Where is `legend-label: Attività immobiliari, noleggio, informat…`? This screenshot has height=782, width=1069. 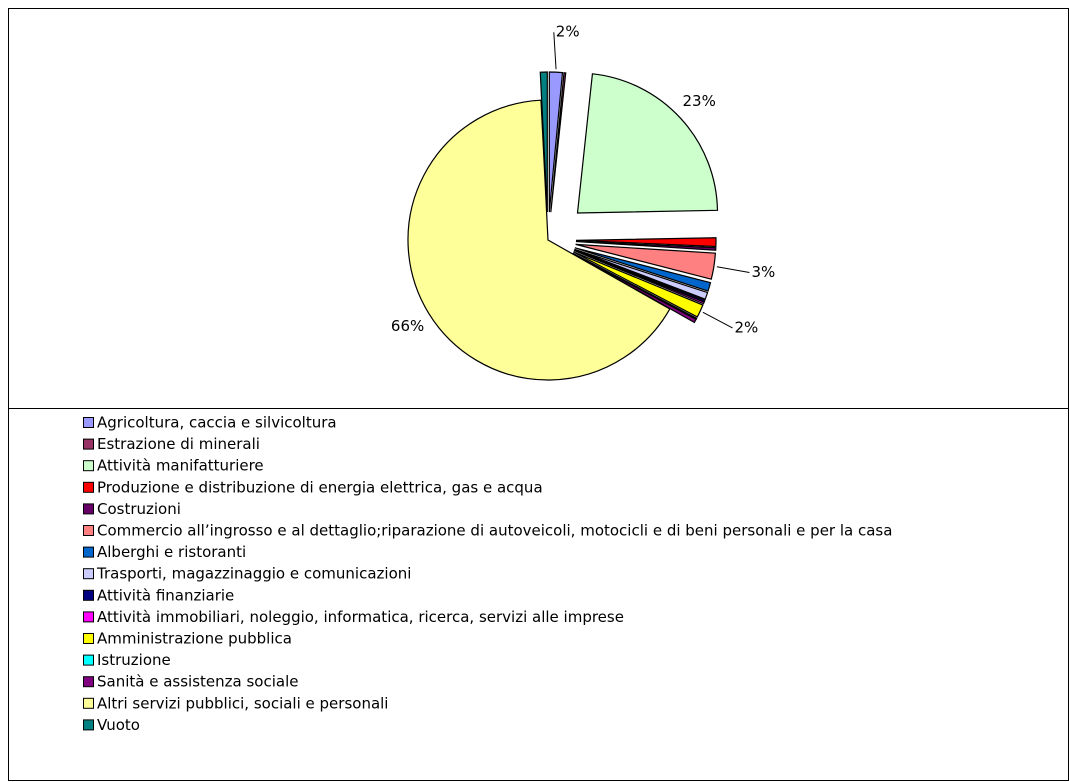
legend-label: Attività immobiliari, noleggio, informat… is located at coordinates (360, 617).